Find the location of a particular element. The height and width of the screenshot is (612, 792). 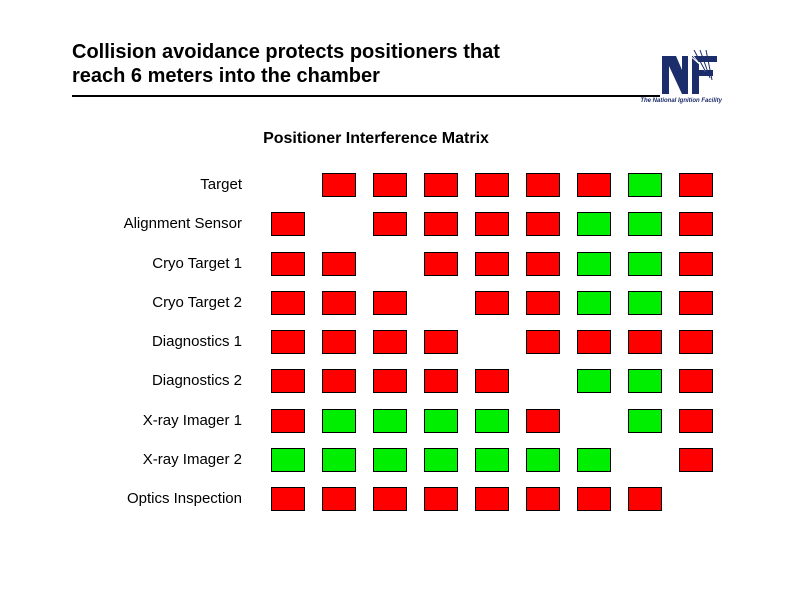

row-label: X-ray Imager 2 is located at coordinates (192, 459).